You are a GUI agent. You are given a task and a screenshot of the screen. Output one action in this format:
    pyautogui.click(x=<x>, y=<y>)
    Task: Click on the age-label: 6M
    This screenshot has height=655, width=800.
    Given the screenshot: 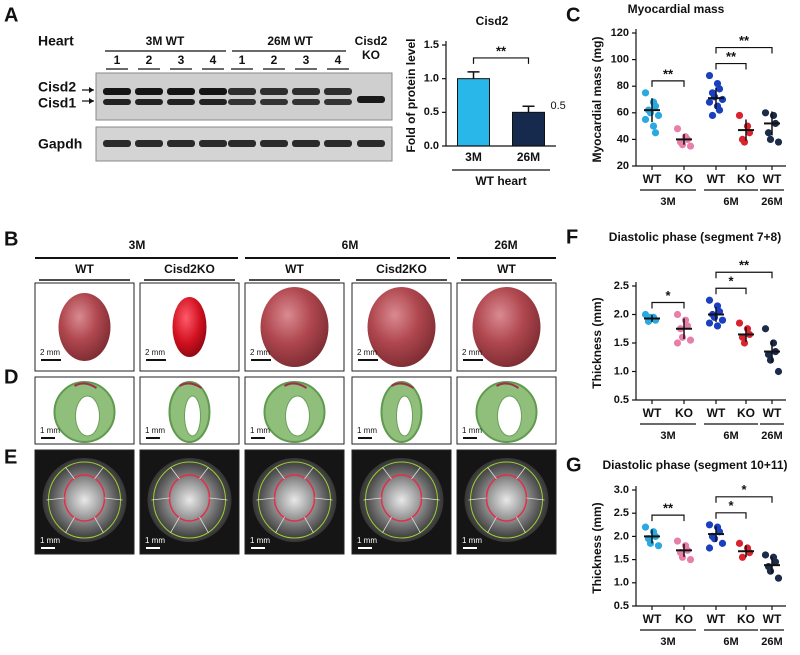 What is the action you would take?
    pyautogui.click(x=350, y=245)
    